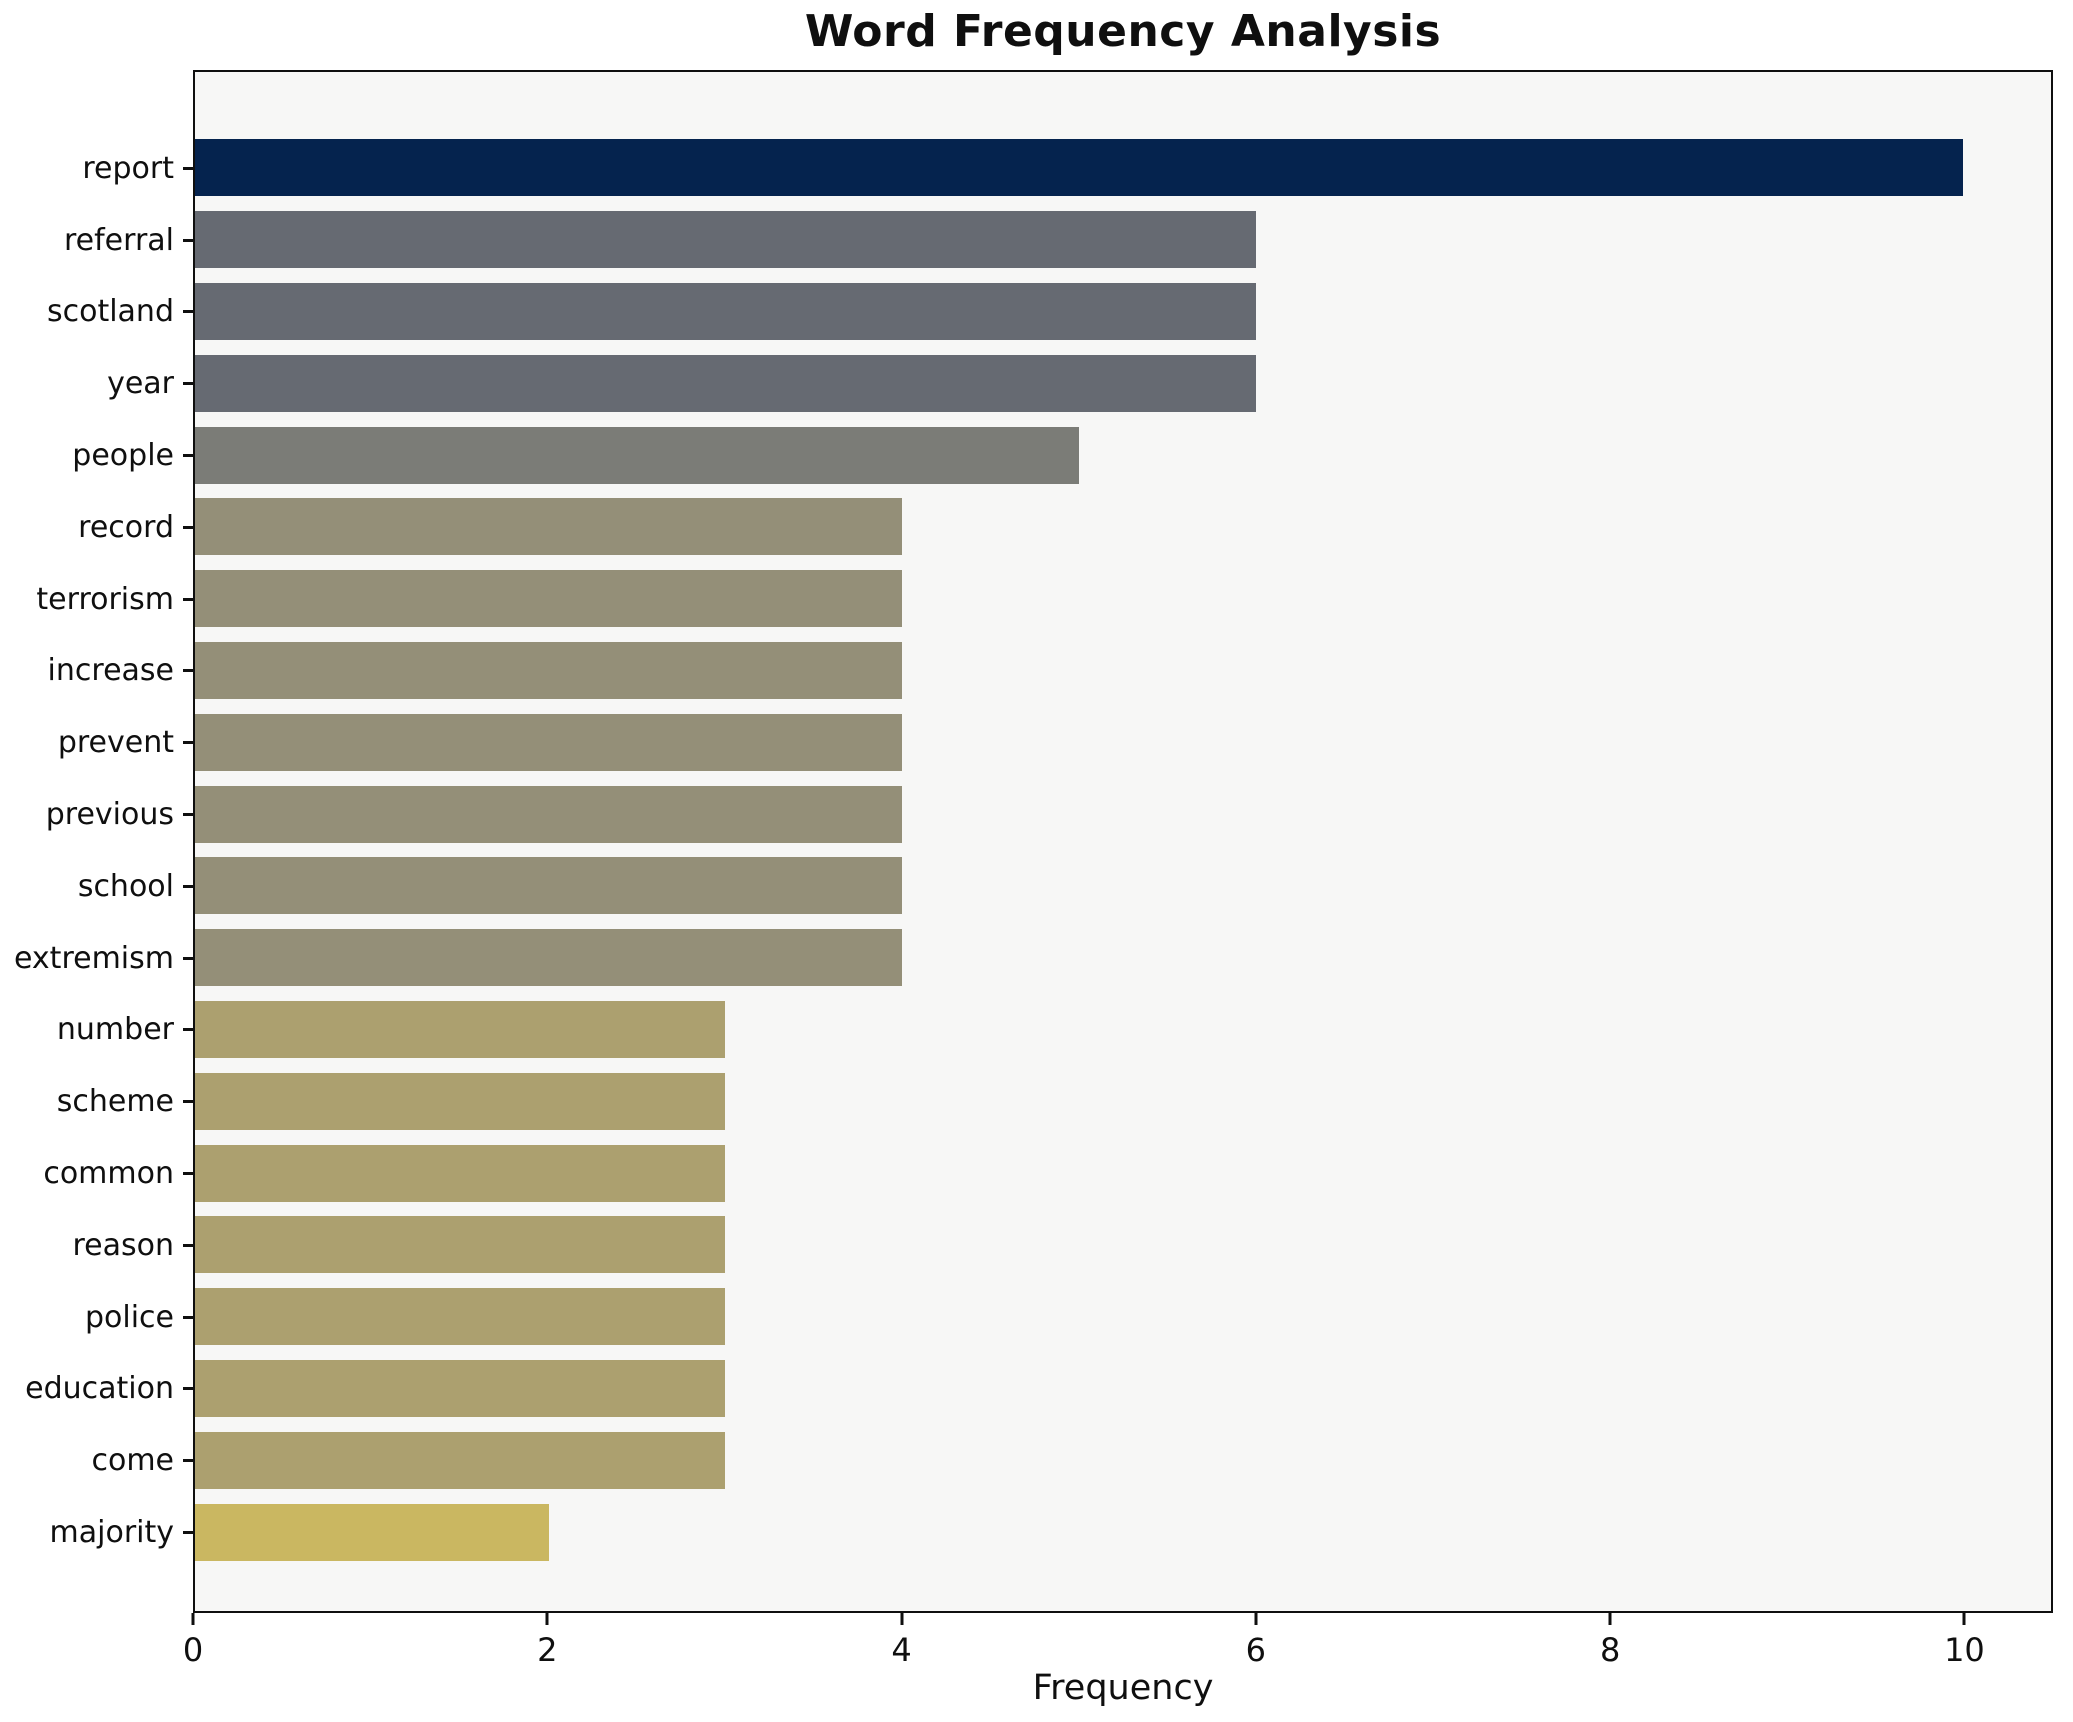  What do you see at coordinates (725, 383) in the screenshot?
I see `bar-year` at bounding box center [725, 383].